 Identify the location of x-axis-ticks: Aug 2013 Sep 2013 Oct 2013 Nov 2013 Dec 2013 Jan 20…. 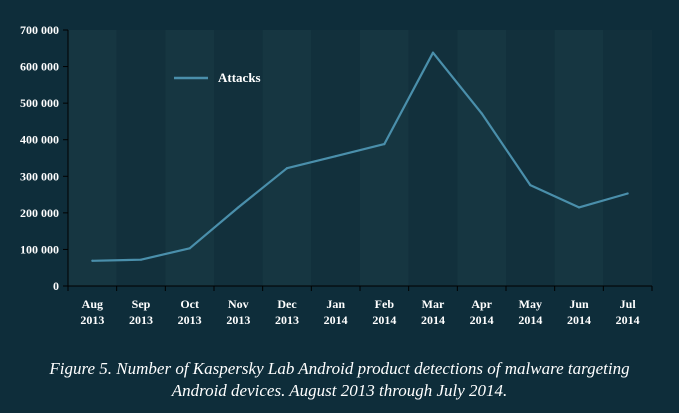
(360, 306).